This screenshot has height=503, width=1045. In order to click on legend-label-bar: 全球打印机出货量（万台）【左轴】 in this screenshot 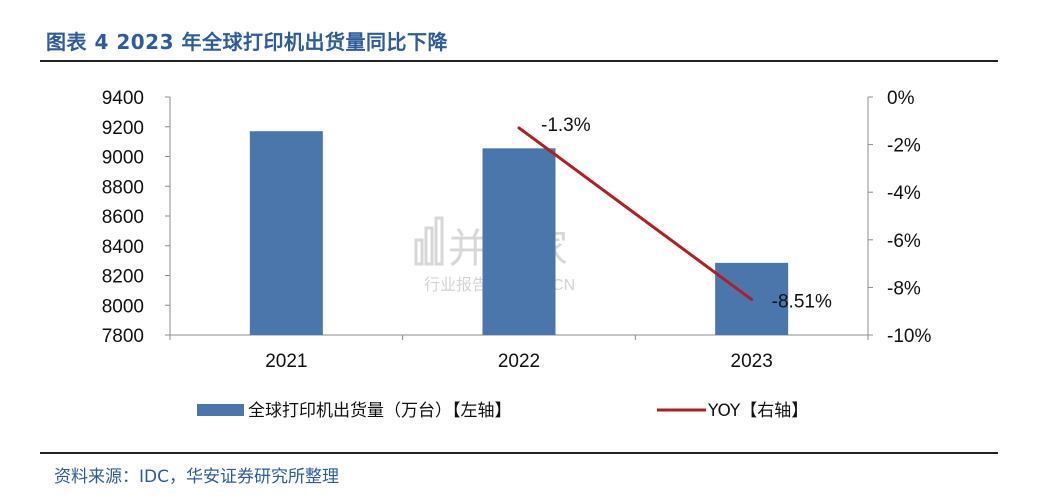, I will do `click(380, 411)`.